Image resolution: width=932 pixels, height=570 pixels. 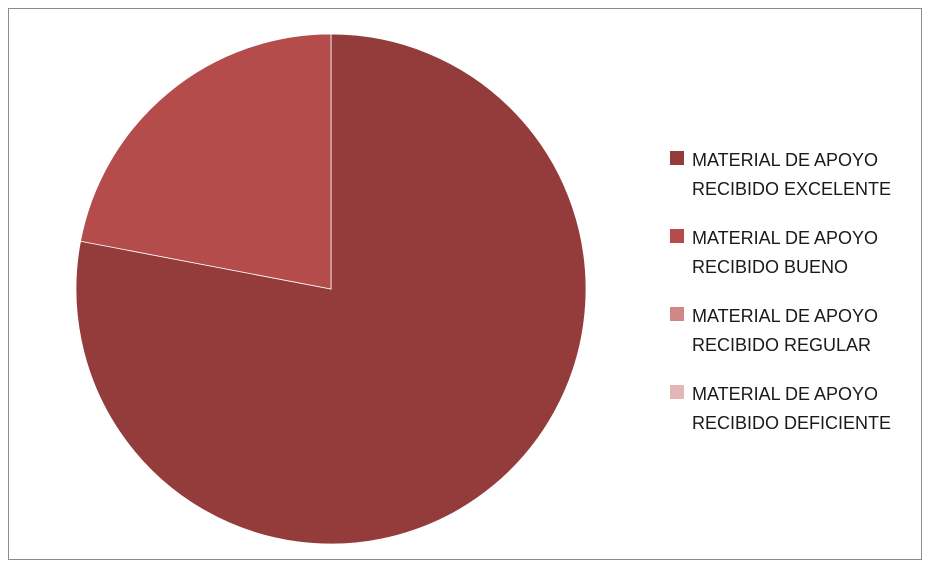 I want to click on legend-item-deficiente: MATERIAL DE APOYO RECIBIDO DEFICIENTE, so click(x=797, y=419).